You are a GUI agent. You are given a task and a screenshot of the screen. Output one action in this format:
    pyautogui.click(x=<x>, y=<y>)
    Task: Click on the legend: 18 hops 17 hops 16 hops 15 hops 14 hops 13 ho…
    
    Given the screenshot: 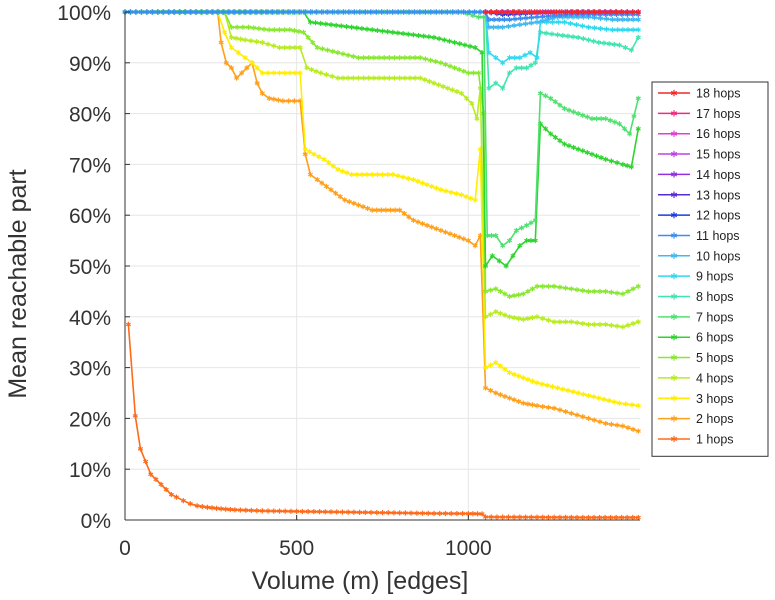 What is the action you would take?
    pyautogui.click(x=710, y=269)
    